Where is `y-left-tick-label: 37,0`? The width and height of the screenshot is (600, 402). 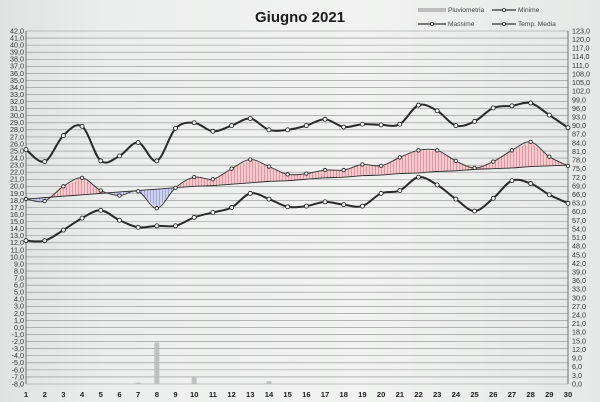 y-left-tick-label: 37,0 is located at coordinates (17, 66).